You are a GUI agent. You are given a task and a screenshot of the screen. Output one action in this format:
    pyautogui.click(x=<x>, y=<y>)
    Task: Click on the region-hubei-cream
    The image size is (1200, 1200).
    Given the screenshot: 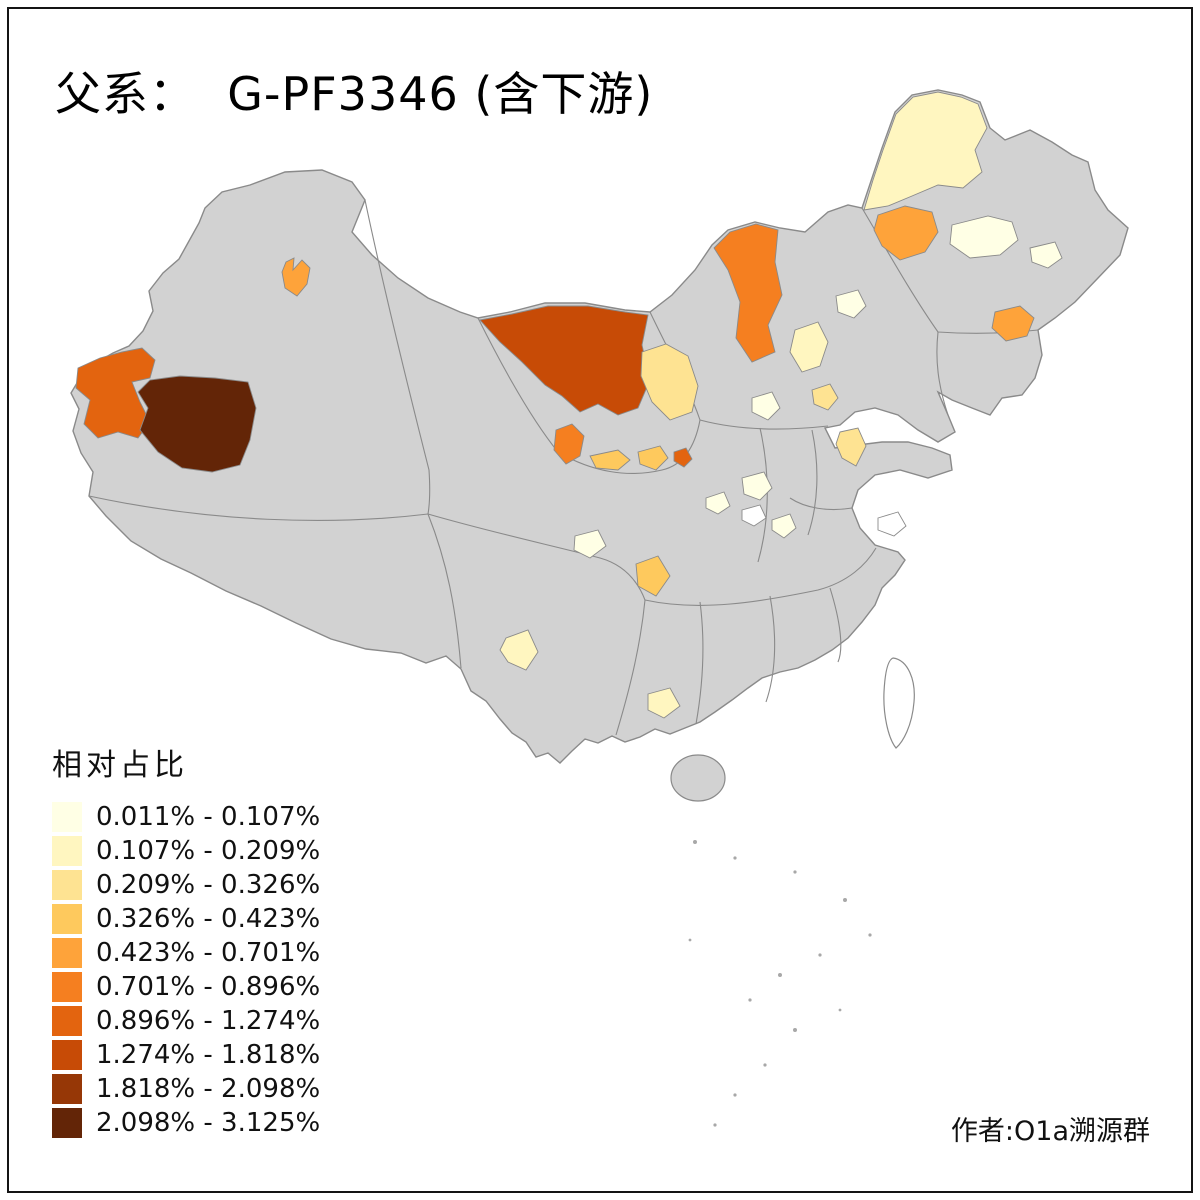 What is the action you would take?
    pyautogui.click(x=784, y=526)
    